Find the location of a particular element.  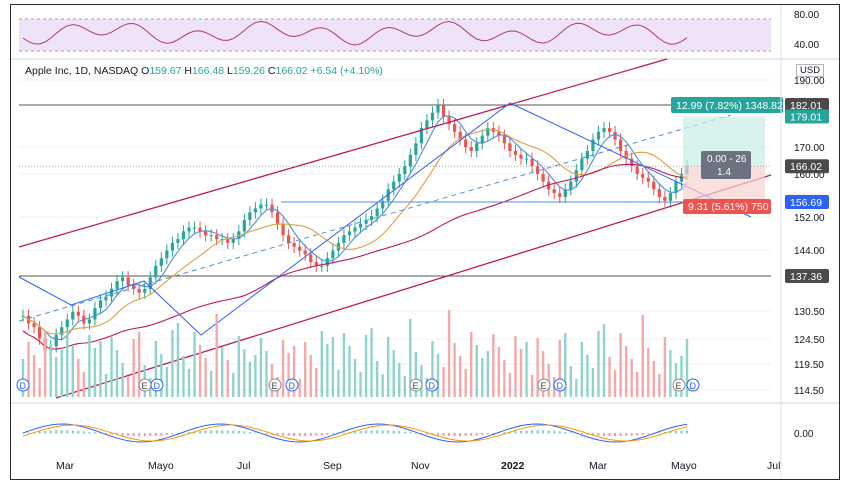

stop-label: 9.31 (5.61%) 750 is located at coordinates (728, 207).